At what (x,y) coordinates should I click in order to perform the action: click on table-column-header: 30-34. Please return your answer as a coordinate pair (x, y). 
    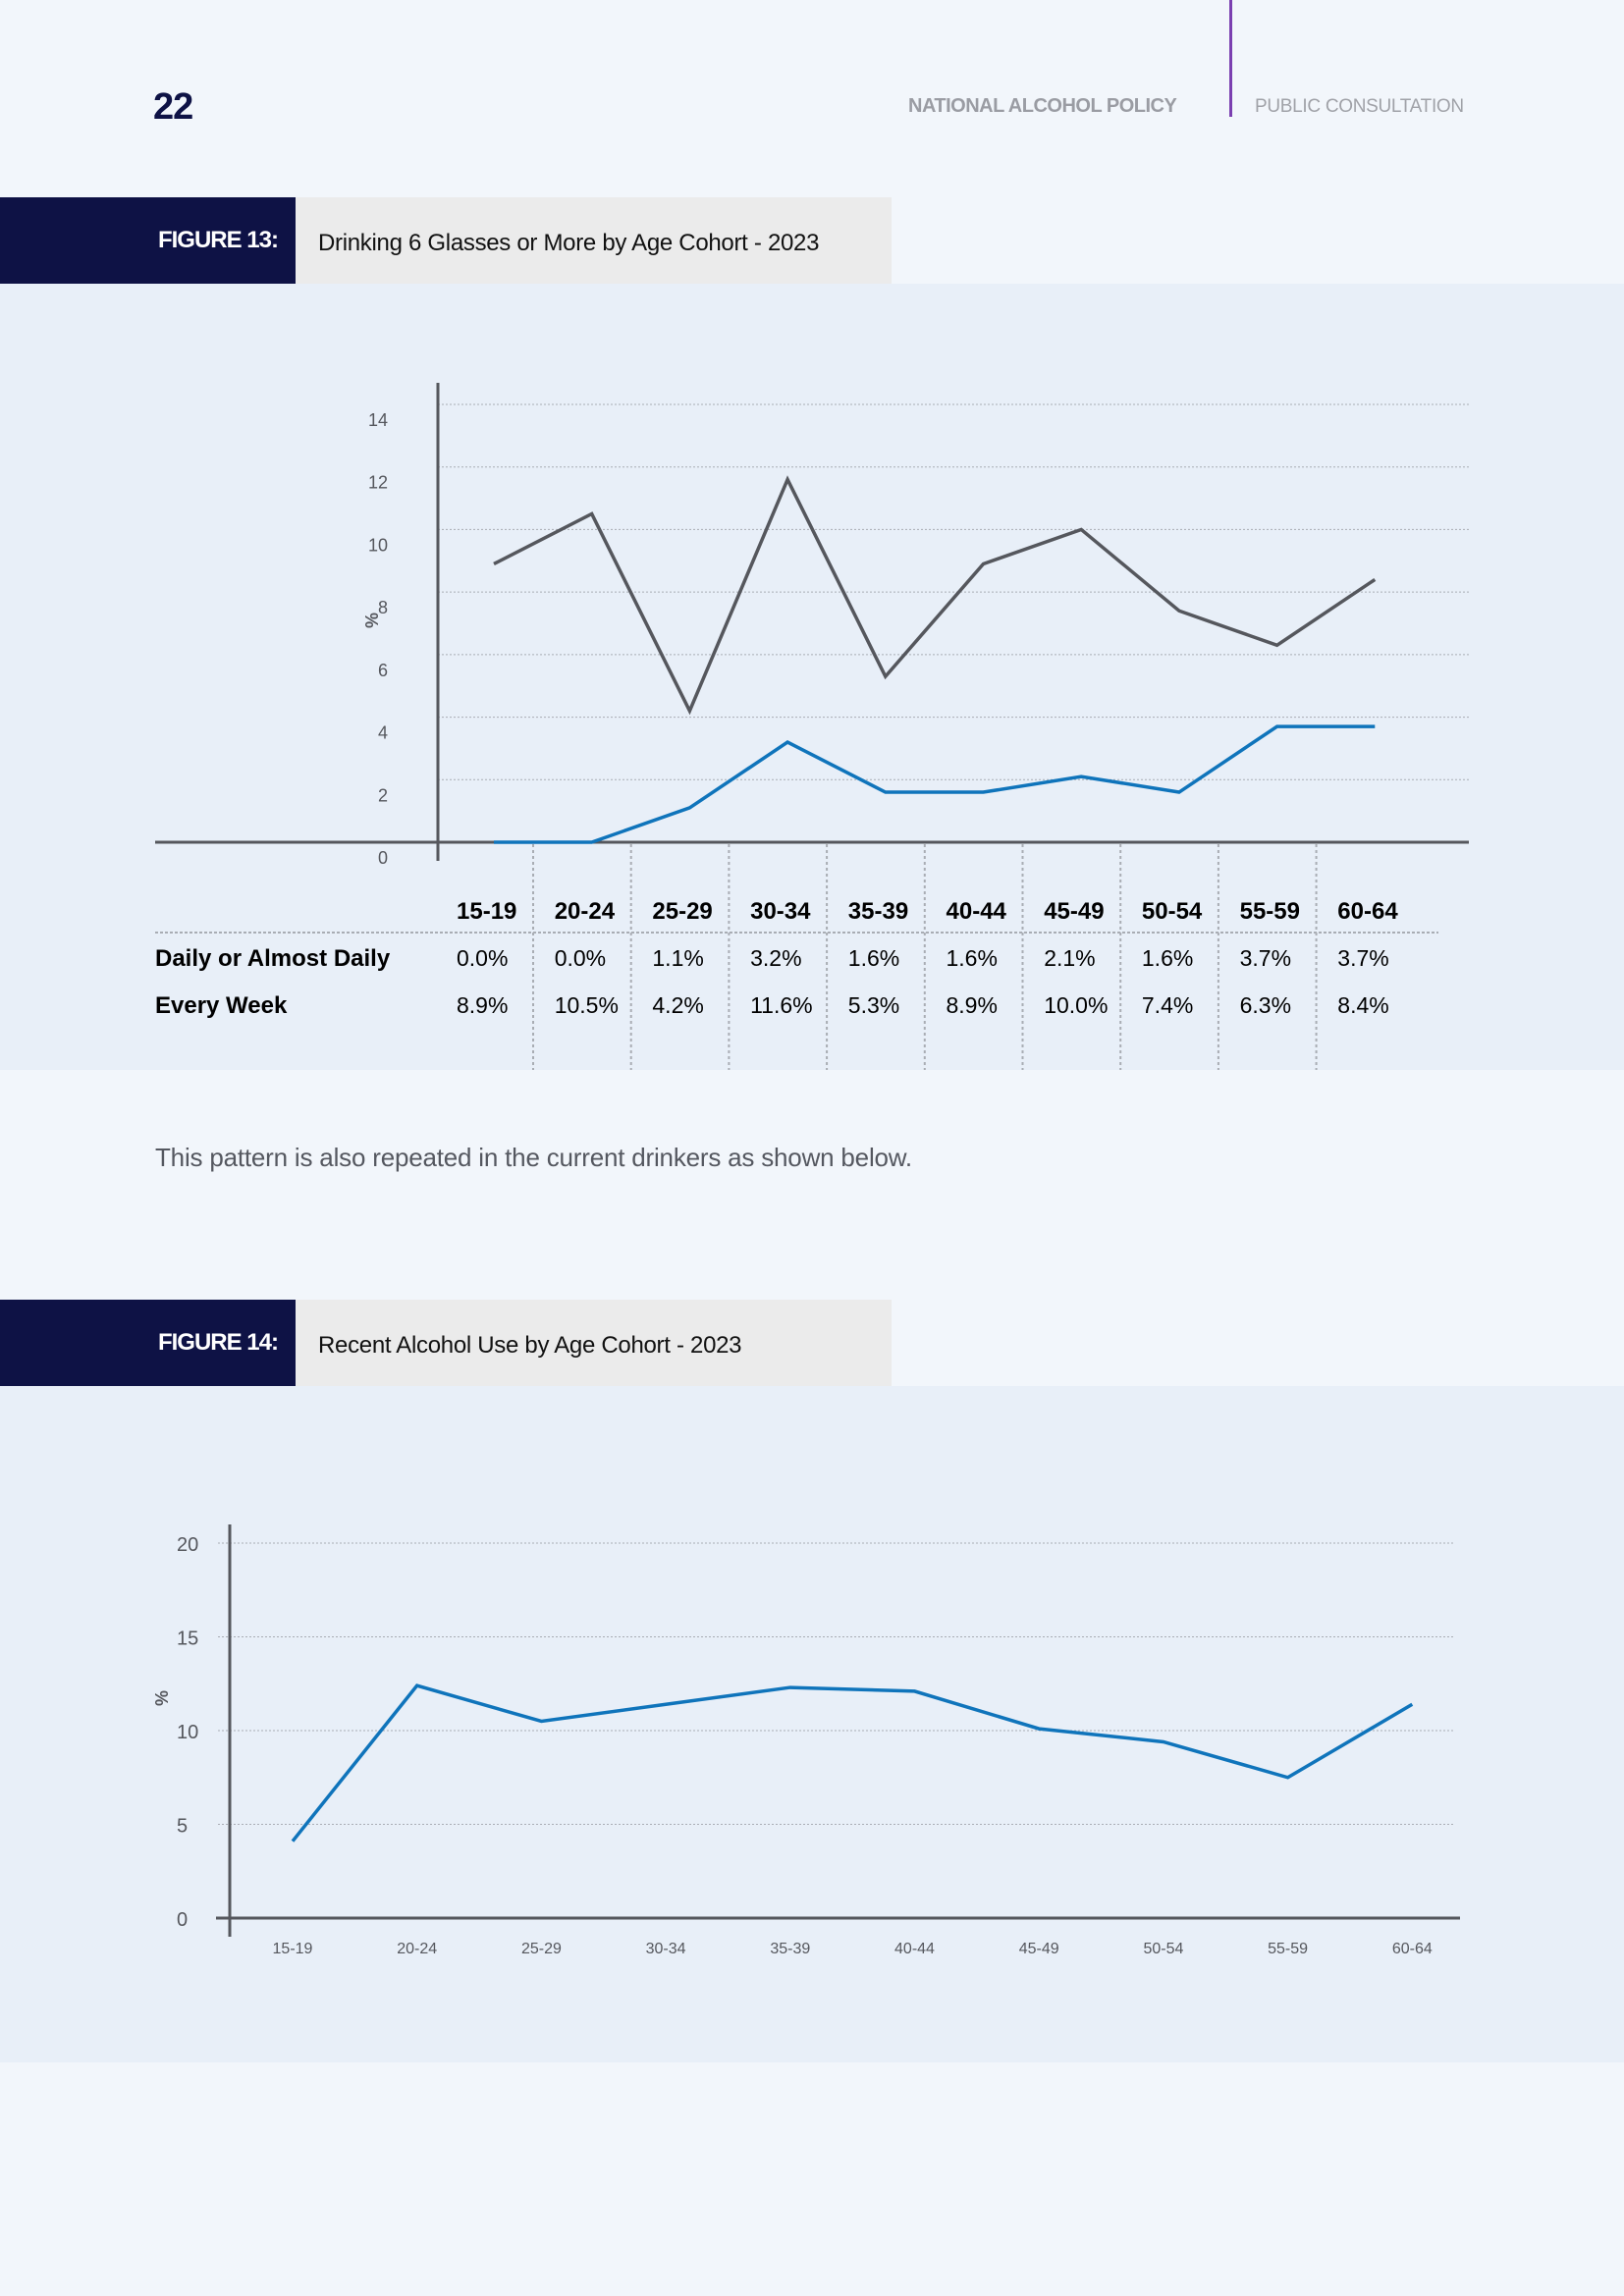
    Looking at the image, I should click on (780, 911).